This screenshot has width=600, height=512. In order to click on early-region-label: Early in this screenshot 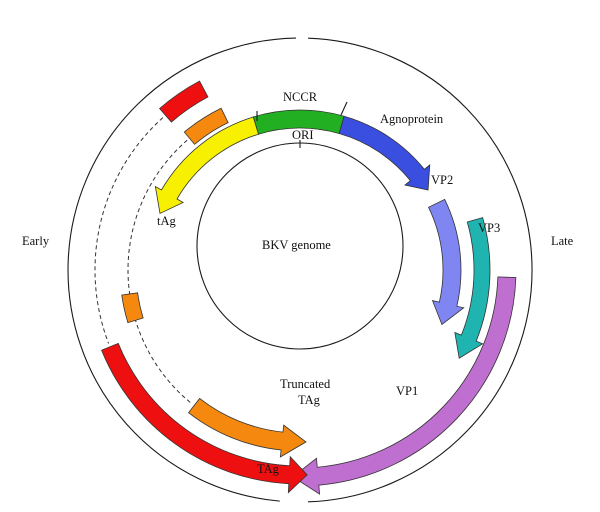, I will do `click(36, 241)`.